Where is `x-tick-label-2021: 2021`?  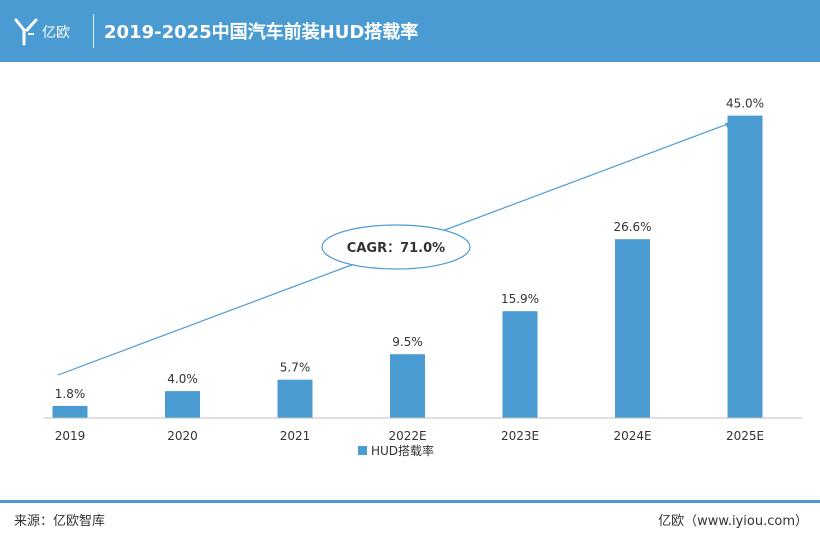
x-tick-label-2021: 2021 is located at coordinates (295, 436).